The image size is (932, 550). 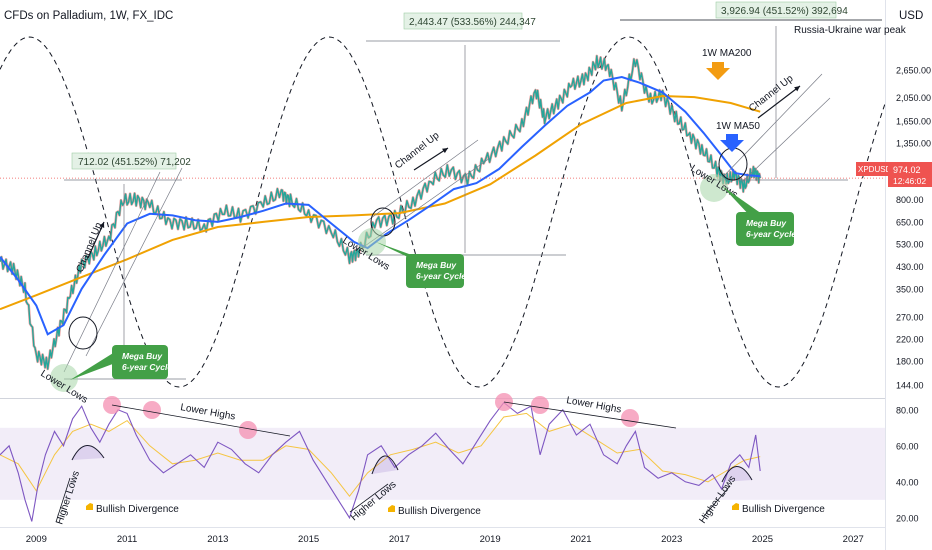 What do you see at coordinates (910, 361) in the screenshot?
I see `price-axis-tick: 180.00` at bounding box center [910, 361].